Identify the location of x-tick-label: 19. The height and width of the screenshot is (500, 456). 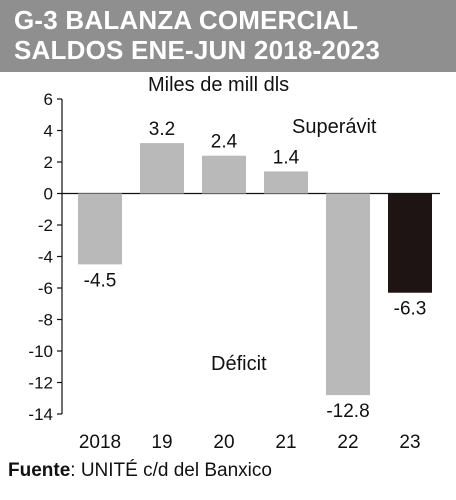
(161, 442).